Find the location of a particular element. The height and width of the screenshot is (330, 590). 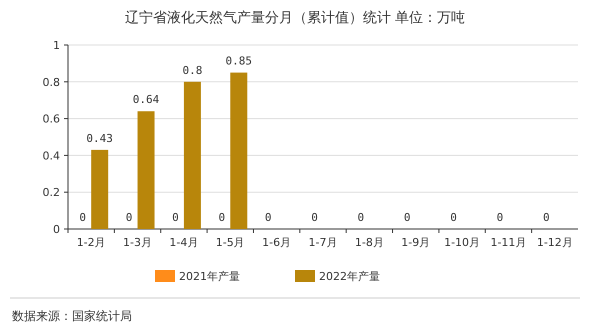

y-tick-label: 0.8 is located at coordinates (51, 82).